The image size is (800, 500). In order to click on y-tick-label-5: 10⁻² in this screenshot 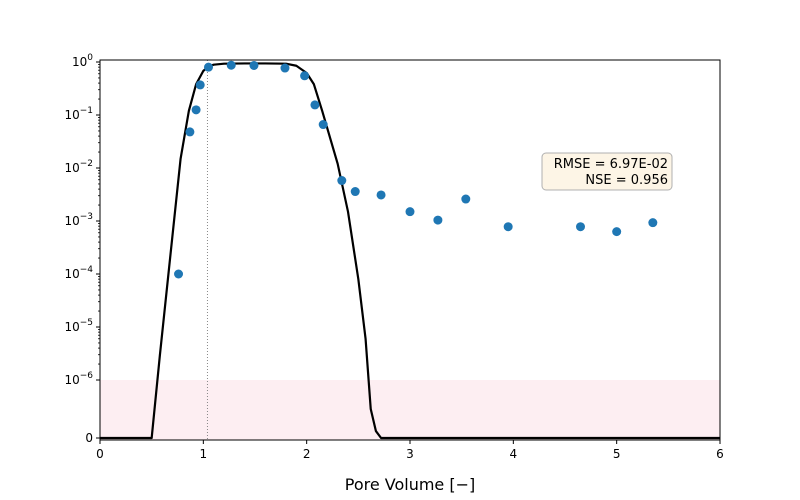, I will do `click(78, 167)`.